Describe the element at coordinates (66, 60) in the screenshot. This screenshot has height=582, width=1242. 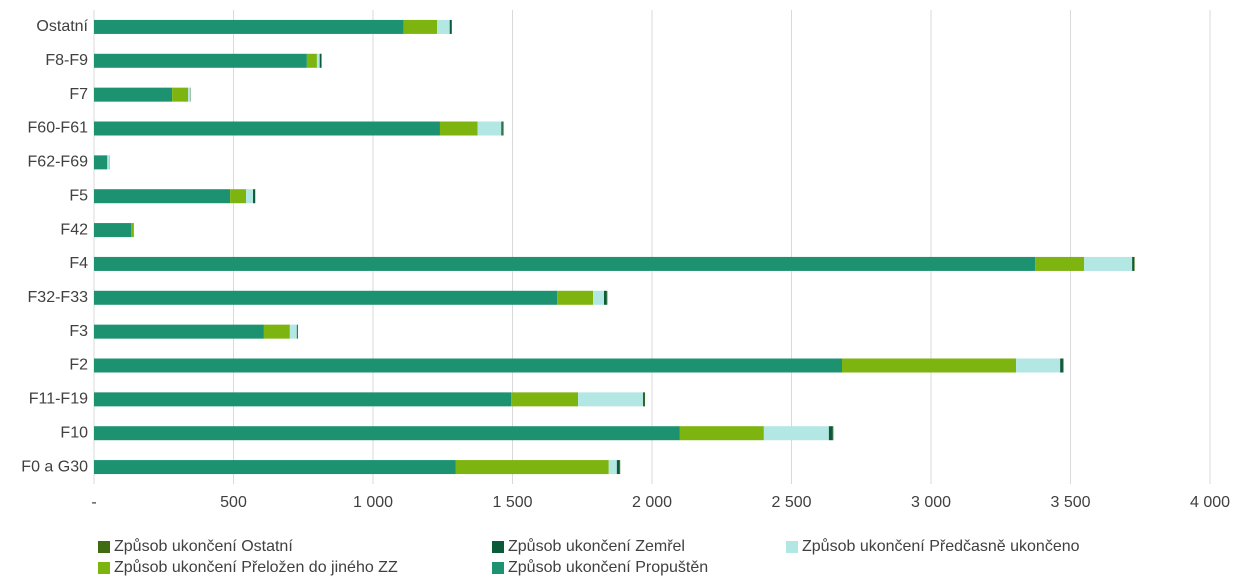
I see `y-tick-label: F8-F9` at that location.